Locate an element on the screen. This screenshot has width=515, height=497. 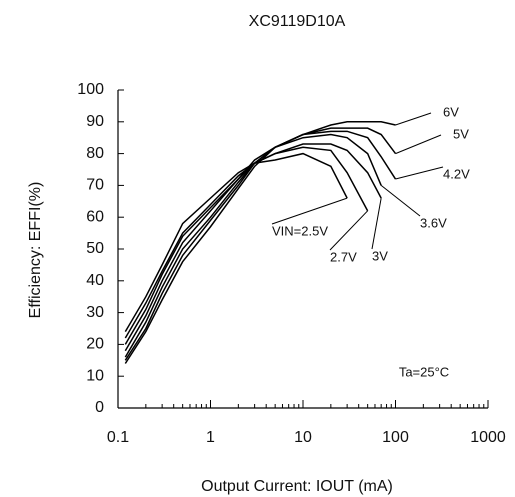
x-tick-label: 10 is located at coordinates (303, 437).